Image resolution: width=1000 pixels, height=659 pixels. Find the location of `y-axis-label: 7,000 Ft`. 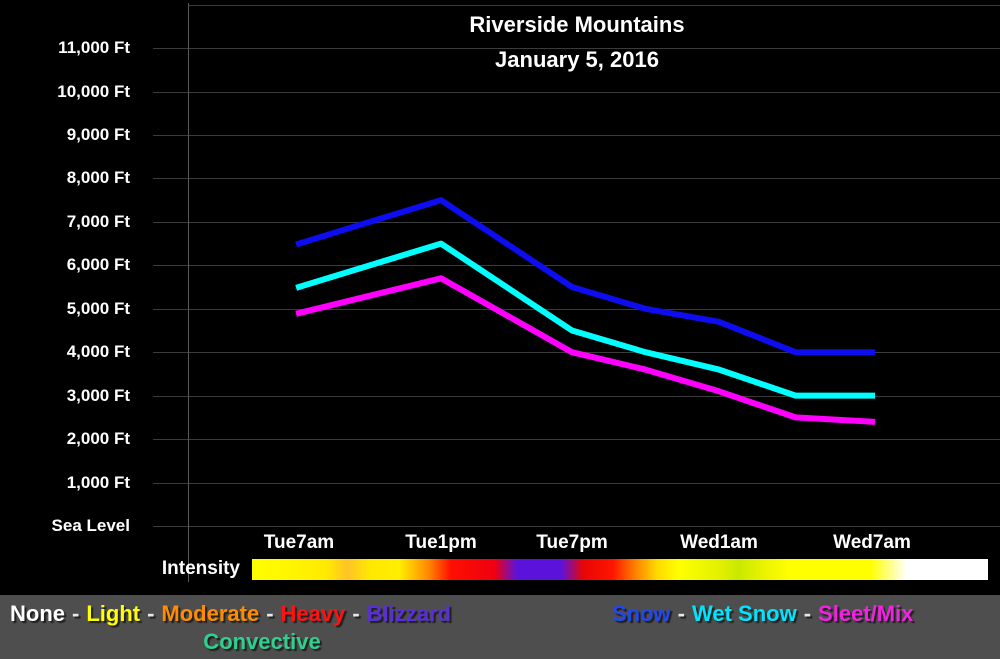

y-axis-label: 7,000 Ft is located at coordinates (98, 221).